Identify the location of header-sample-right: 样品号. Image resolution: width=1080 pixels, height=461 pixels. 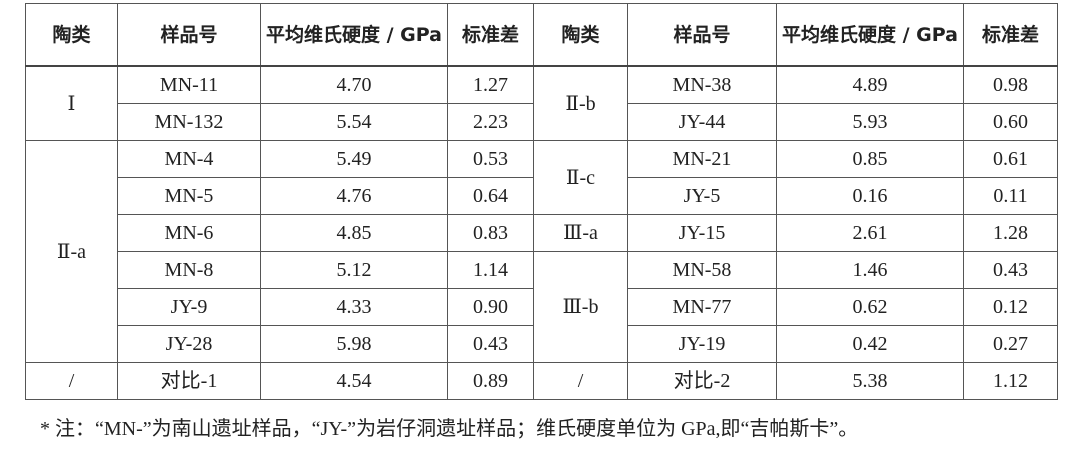
(702, 35).